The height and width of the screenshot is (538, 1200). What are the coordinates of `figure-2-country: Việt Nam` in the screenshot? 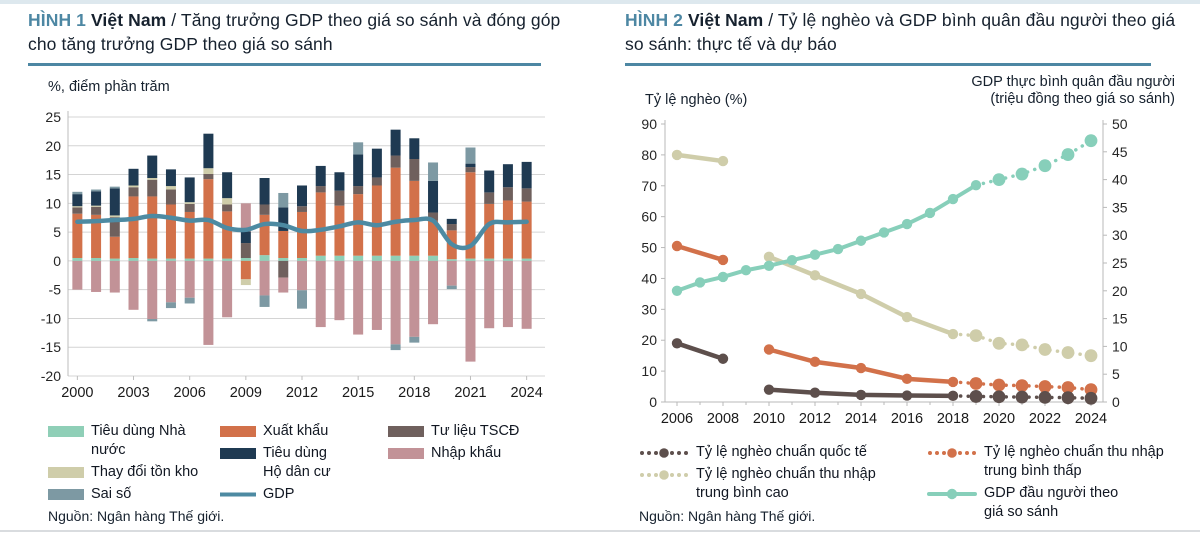 It's located at (725, 20).